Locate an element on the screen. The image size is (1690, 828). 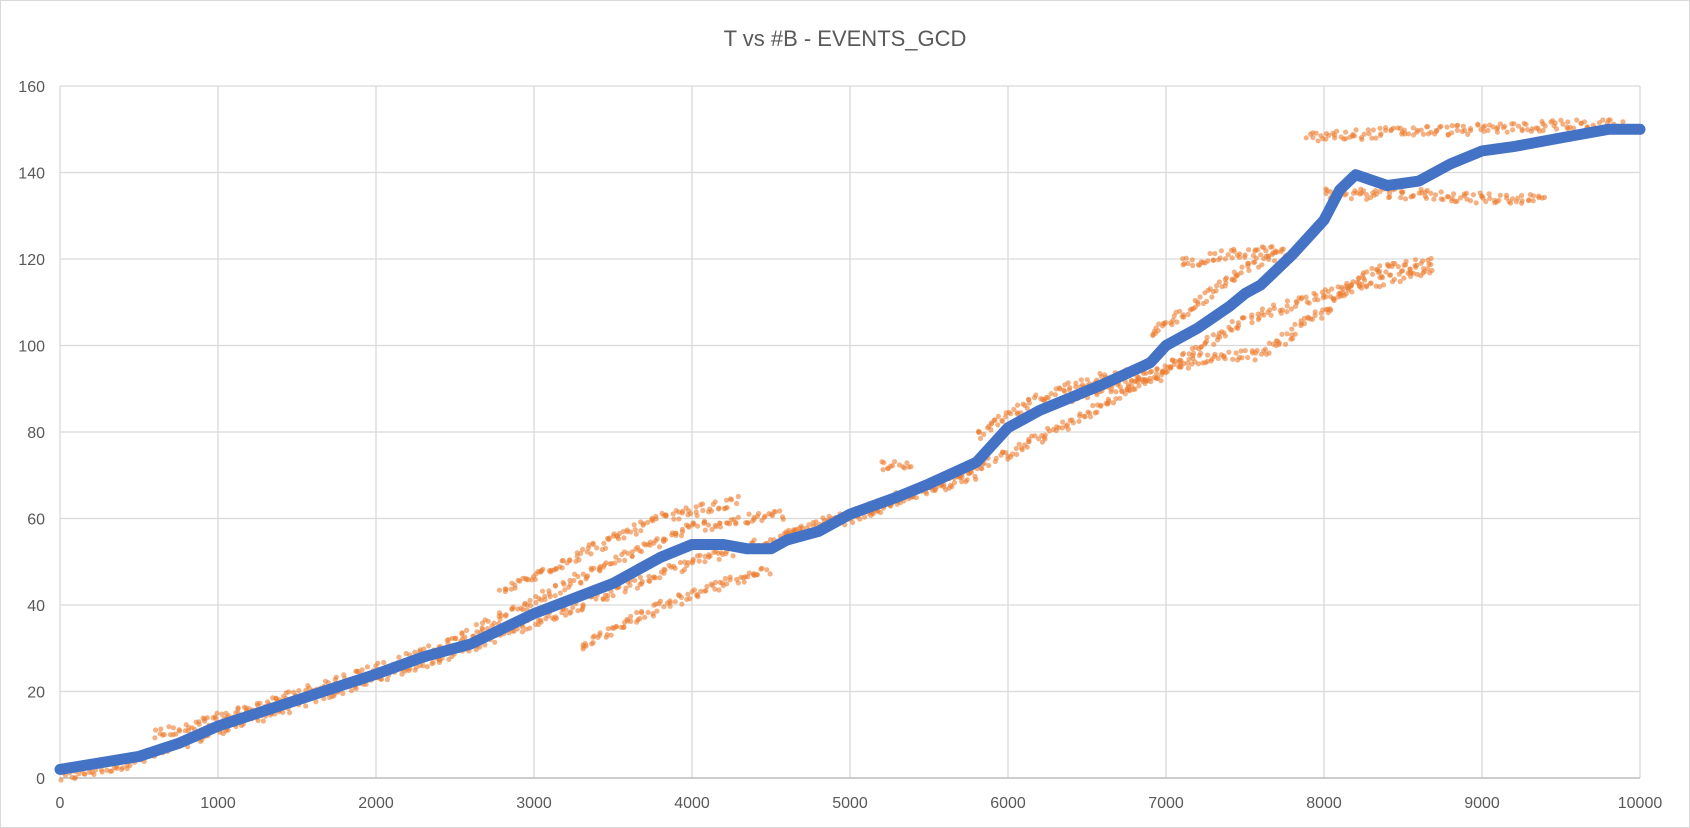
y-tick-label: 100 is located at coordinates (31, 347).